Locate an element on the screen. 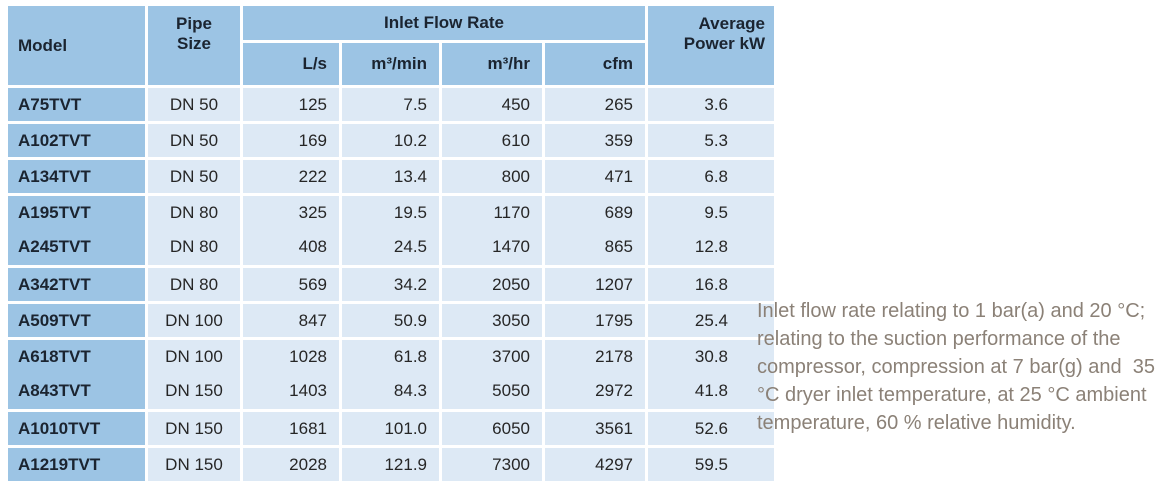 Image resolution: width=1156 pixels, height=489 pixels. flow-ls-cell: 1681 is located at coordinates (291, 427).